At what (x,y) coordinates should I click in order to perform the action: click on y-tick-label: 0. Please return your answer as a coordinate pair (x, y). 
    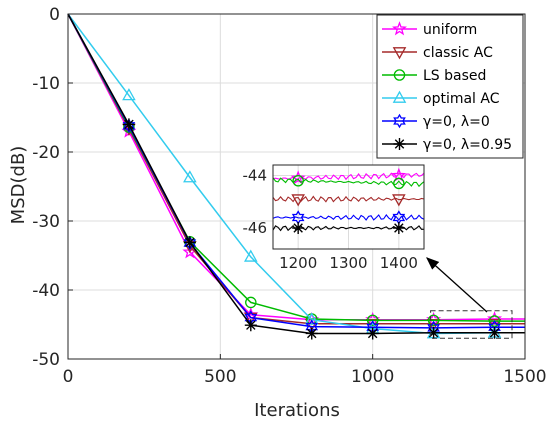
    Looking at the image, I should click on (54, 15).